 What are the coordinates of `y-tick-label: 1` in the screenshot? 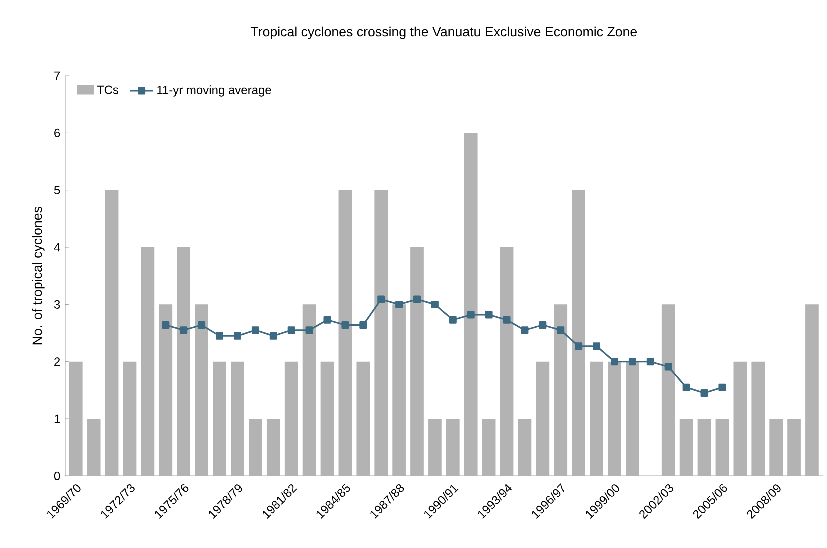 It's located at (57, 419).